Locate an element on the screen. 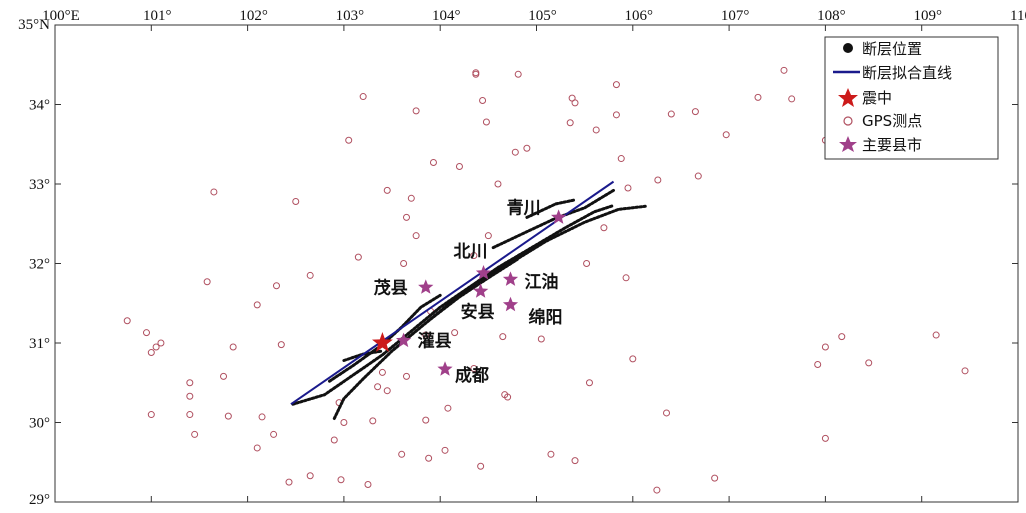  city-label: 江油 is located at coordinates (541, 281).